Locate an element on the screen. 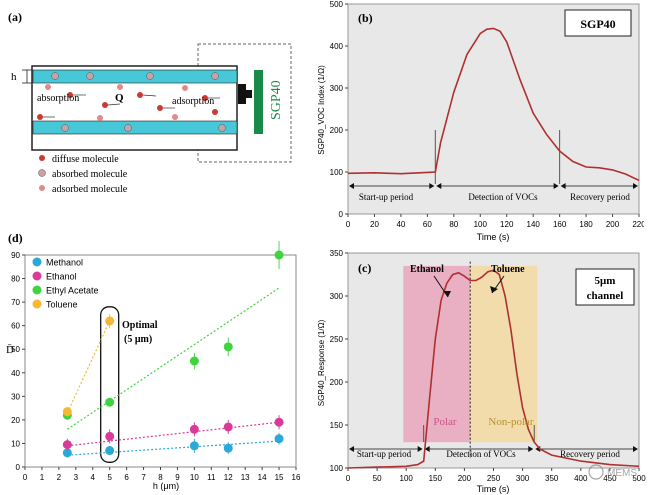  d-xtick-label: 1 is located at coordinates (42, 477).